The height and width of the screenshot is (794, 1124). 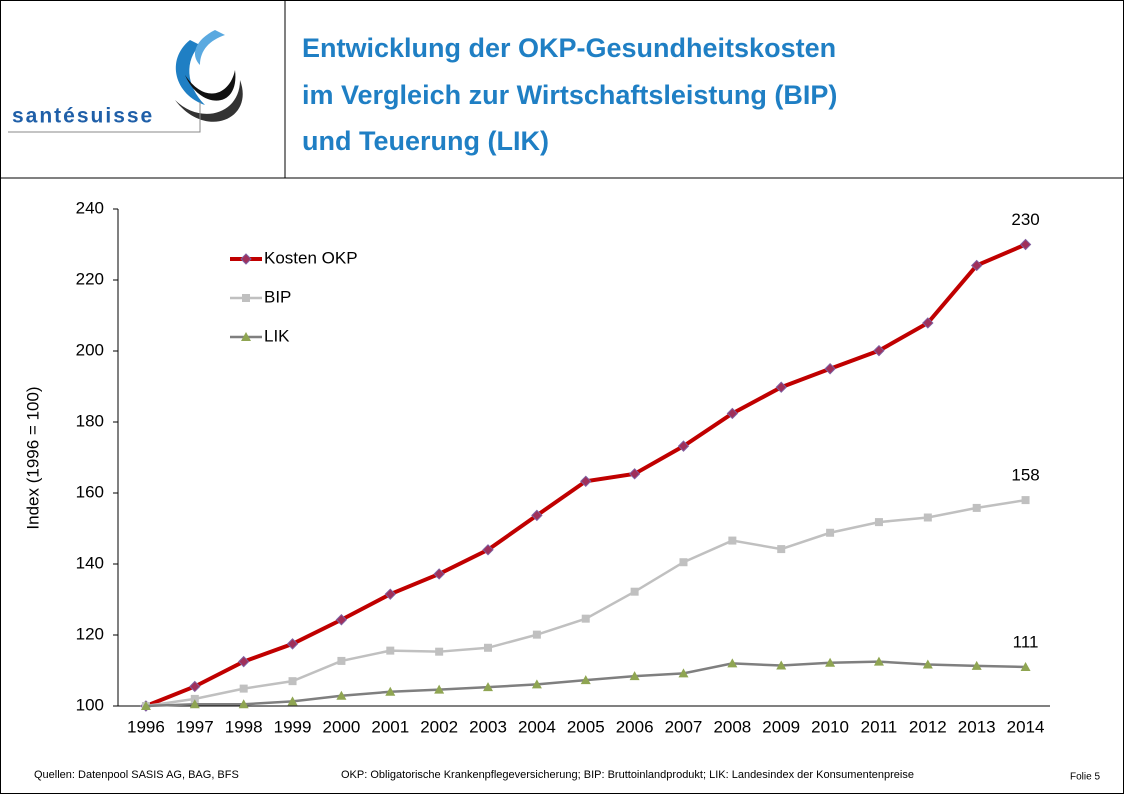 What do you see at coordinates (1085, 777) in the screenshot?
I see `slide-number: Folie 5` at bounding box center [1085, 777].